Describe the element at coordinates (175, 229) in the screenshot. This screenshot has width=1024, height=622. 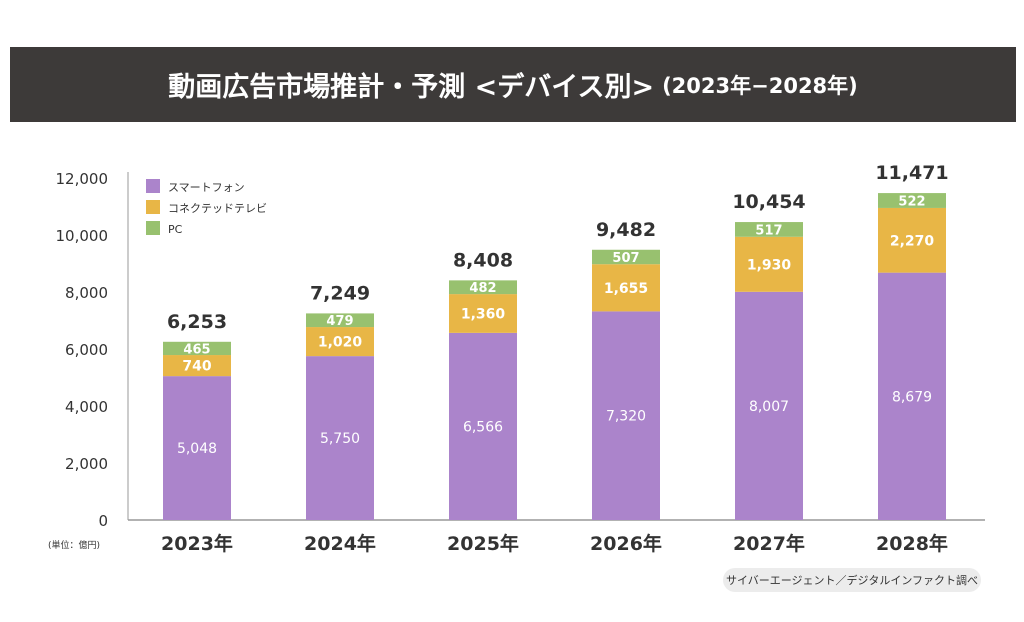
I see `legend-label-2: PC` at that location.